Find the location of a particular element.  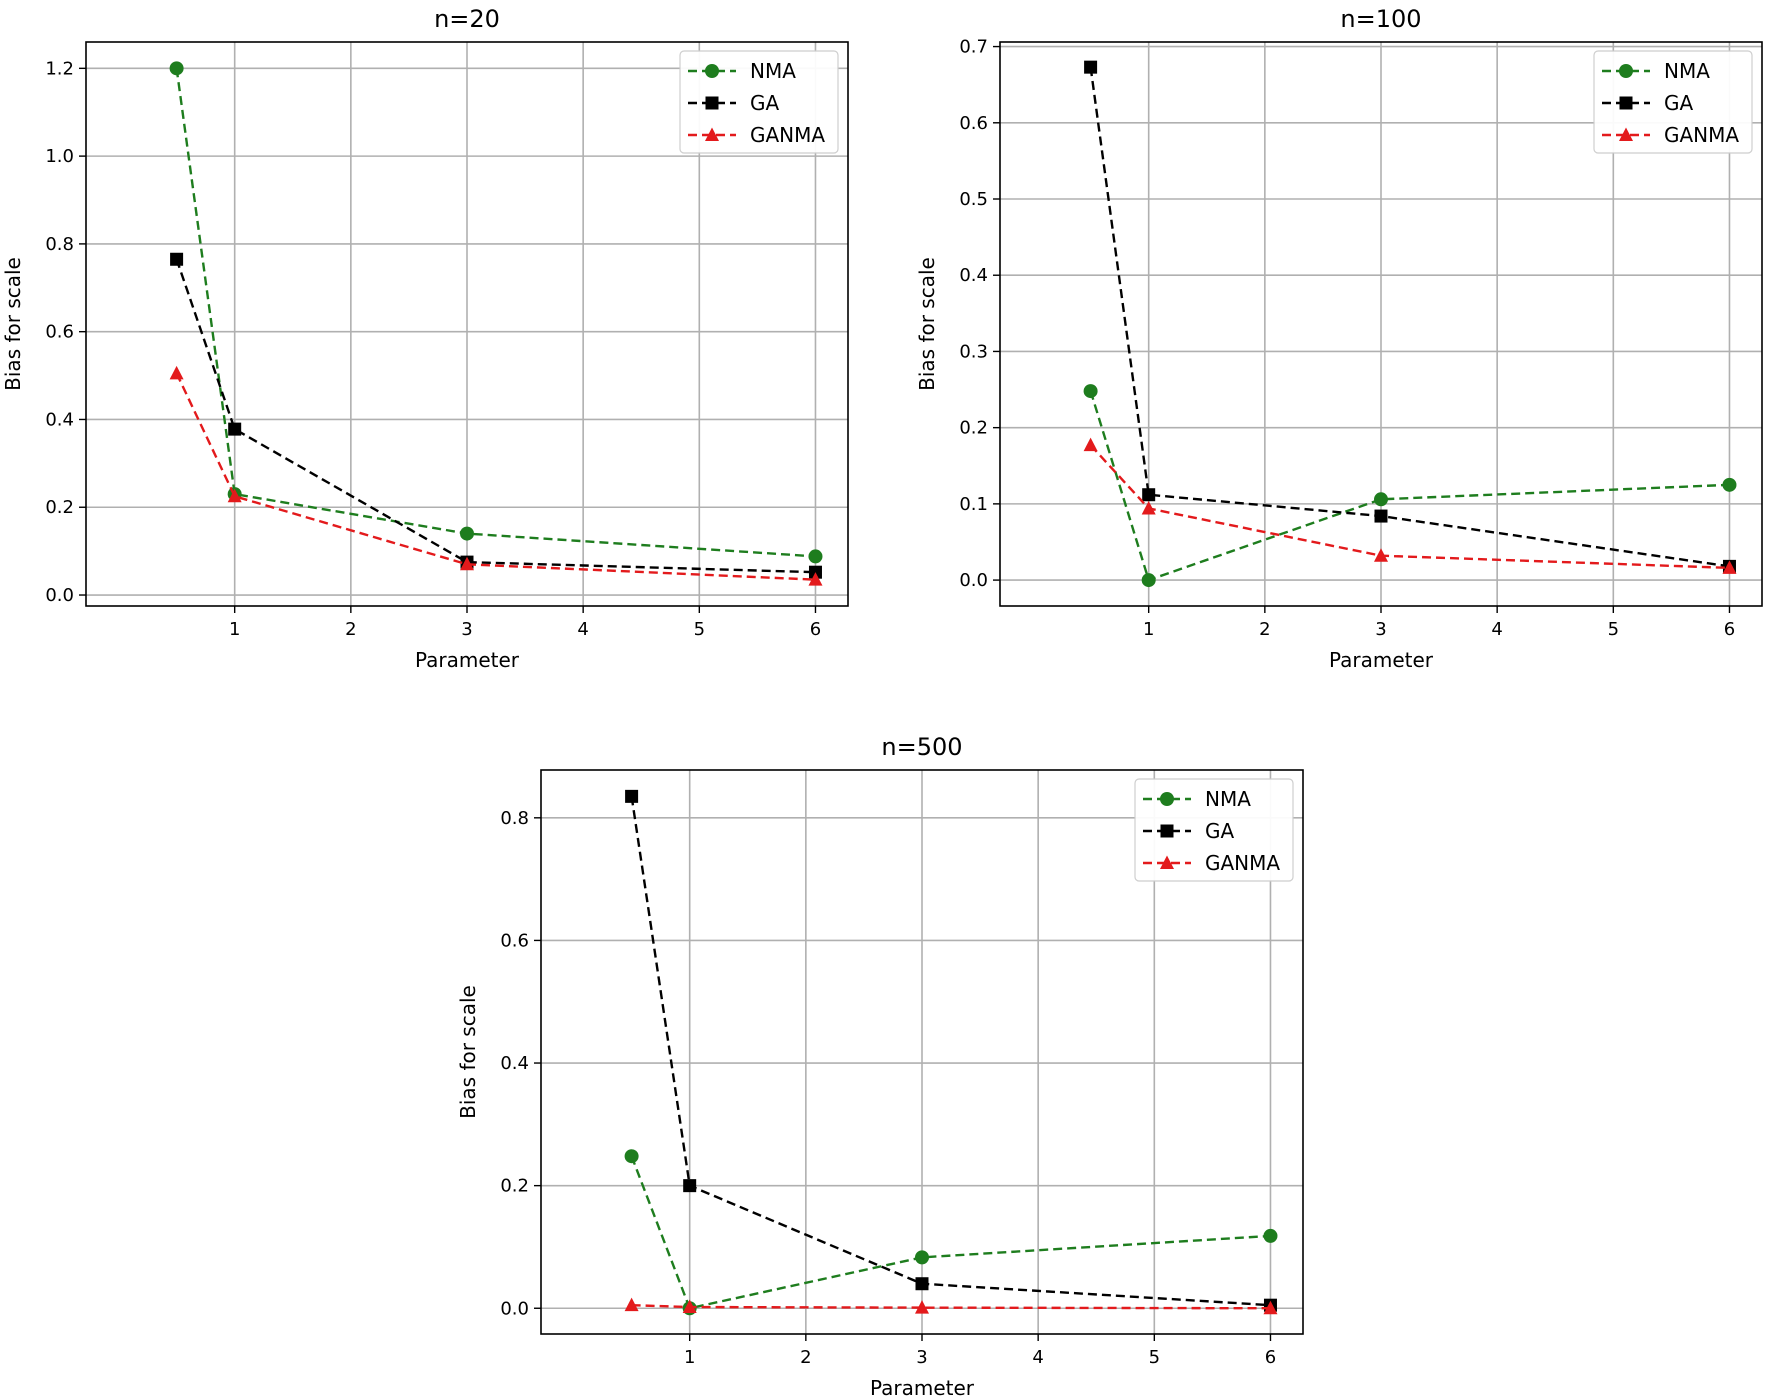

y-tick-label: 0.3 is located at coordinates (973, 351).